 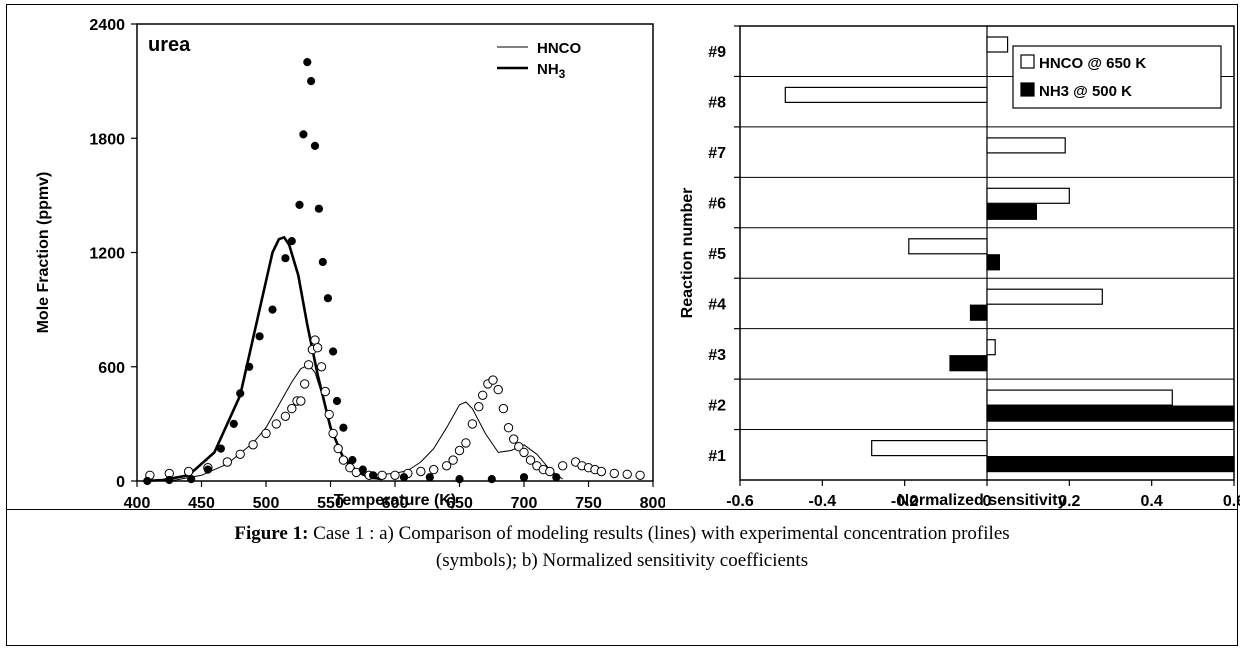 What do you see at coordinates (717, 254) in the screenshot?
I see `category-label: #5` at bounding box center [717, 254].